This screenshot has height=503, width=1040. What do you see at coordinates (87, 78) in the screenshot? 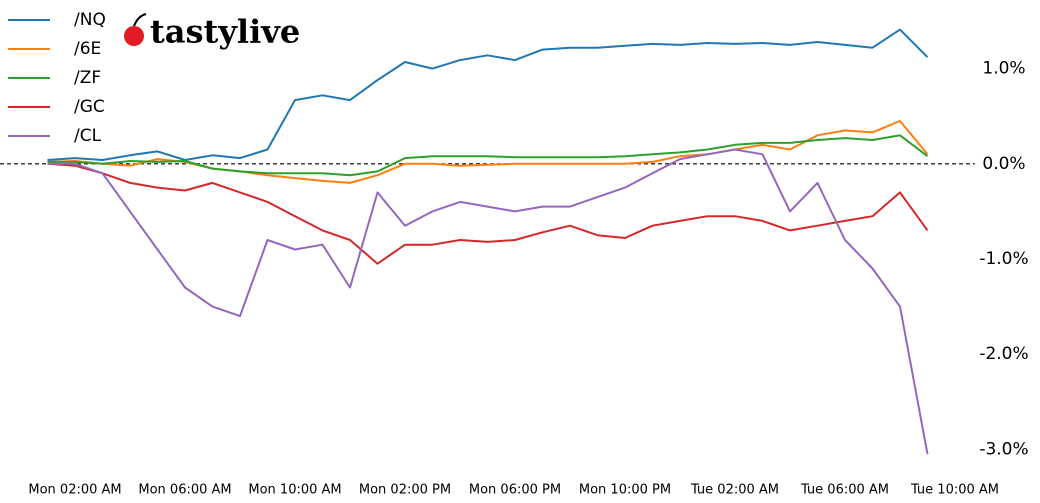
I see `legend-label: /ZF` at bounding box center [87, 78].